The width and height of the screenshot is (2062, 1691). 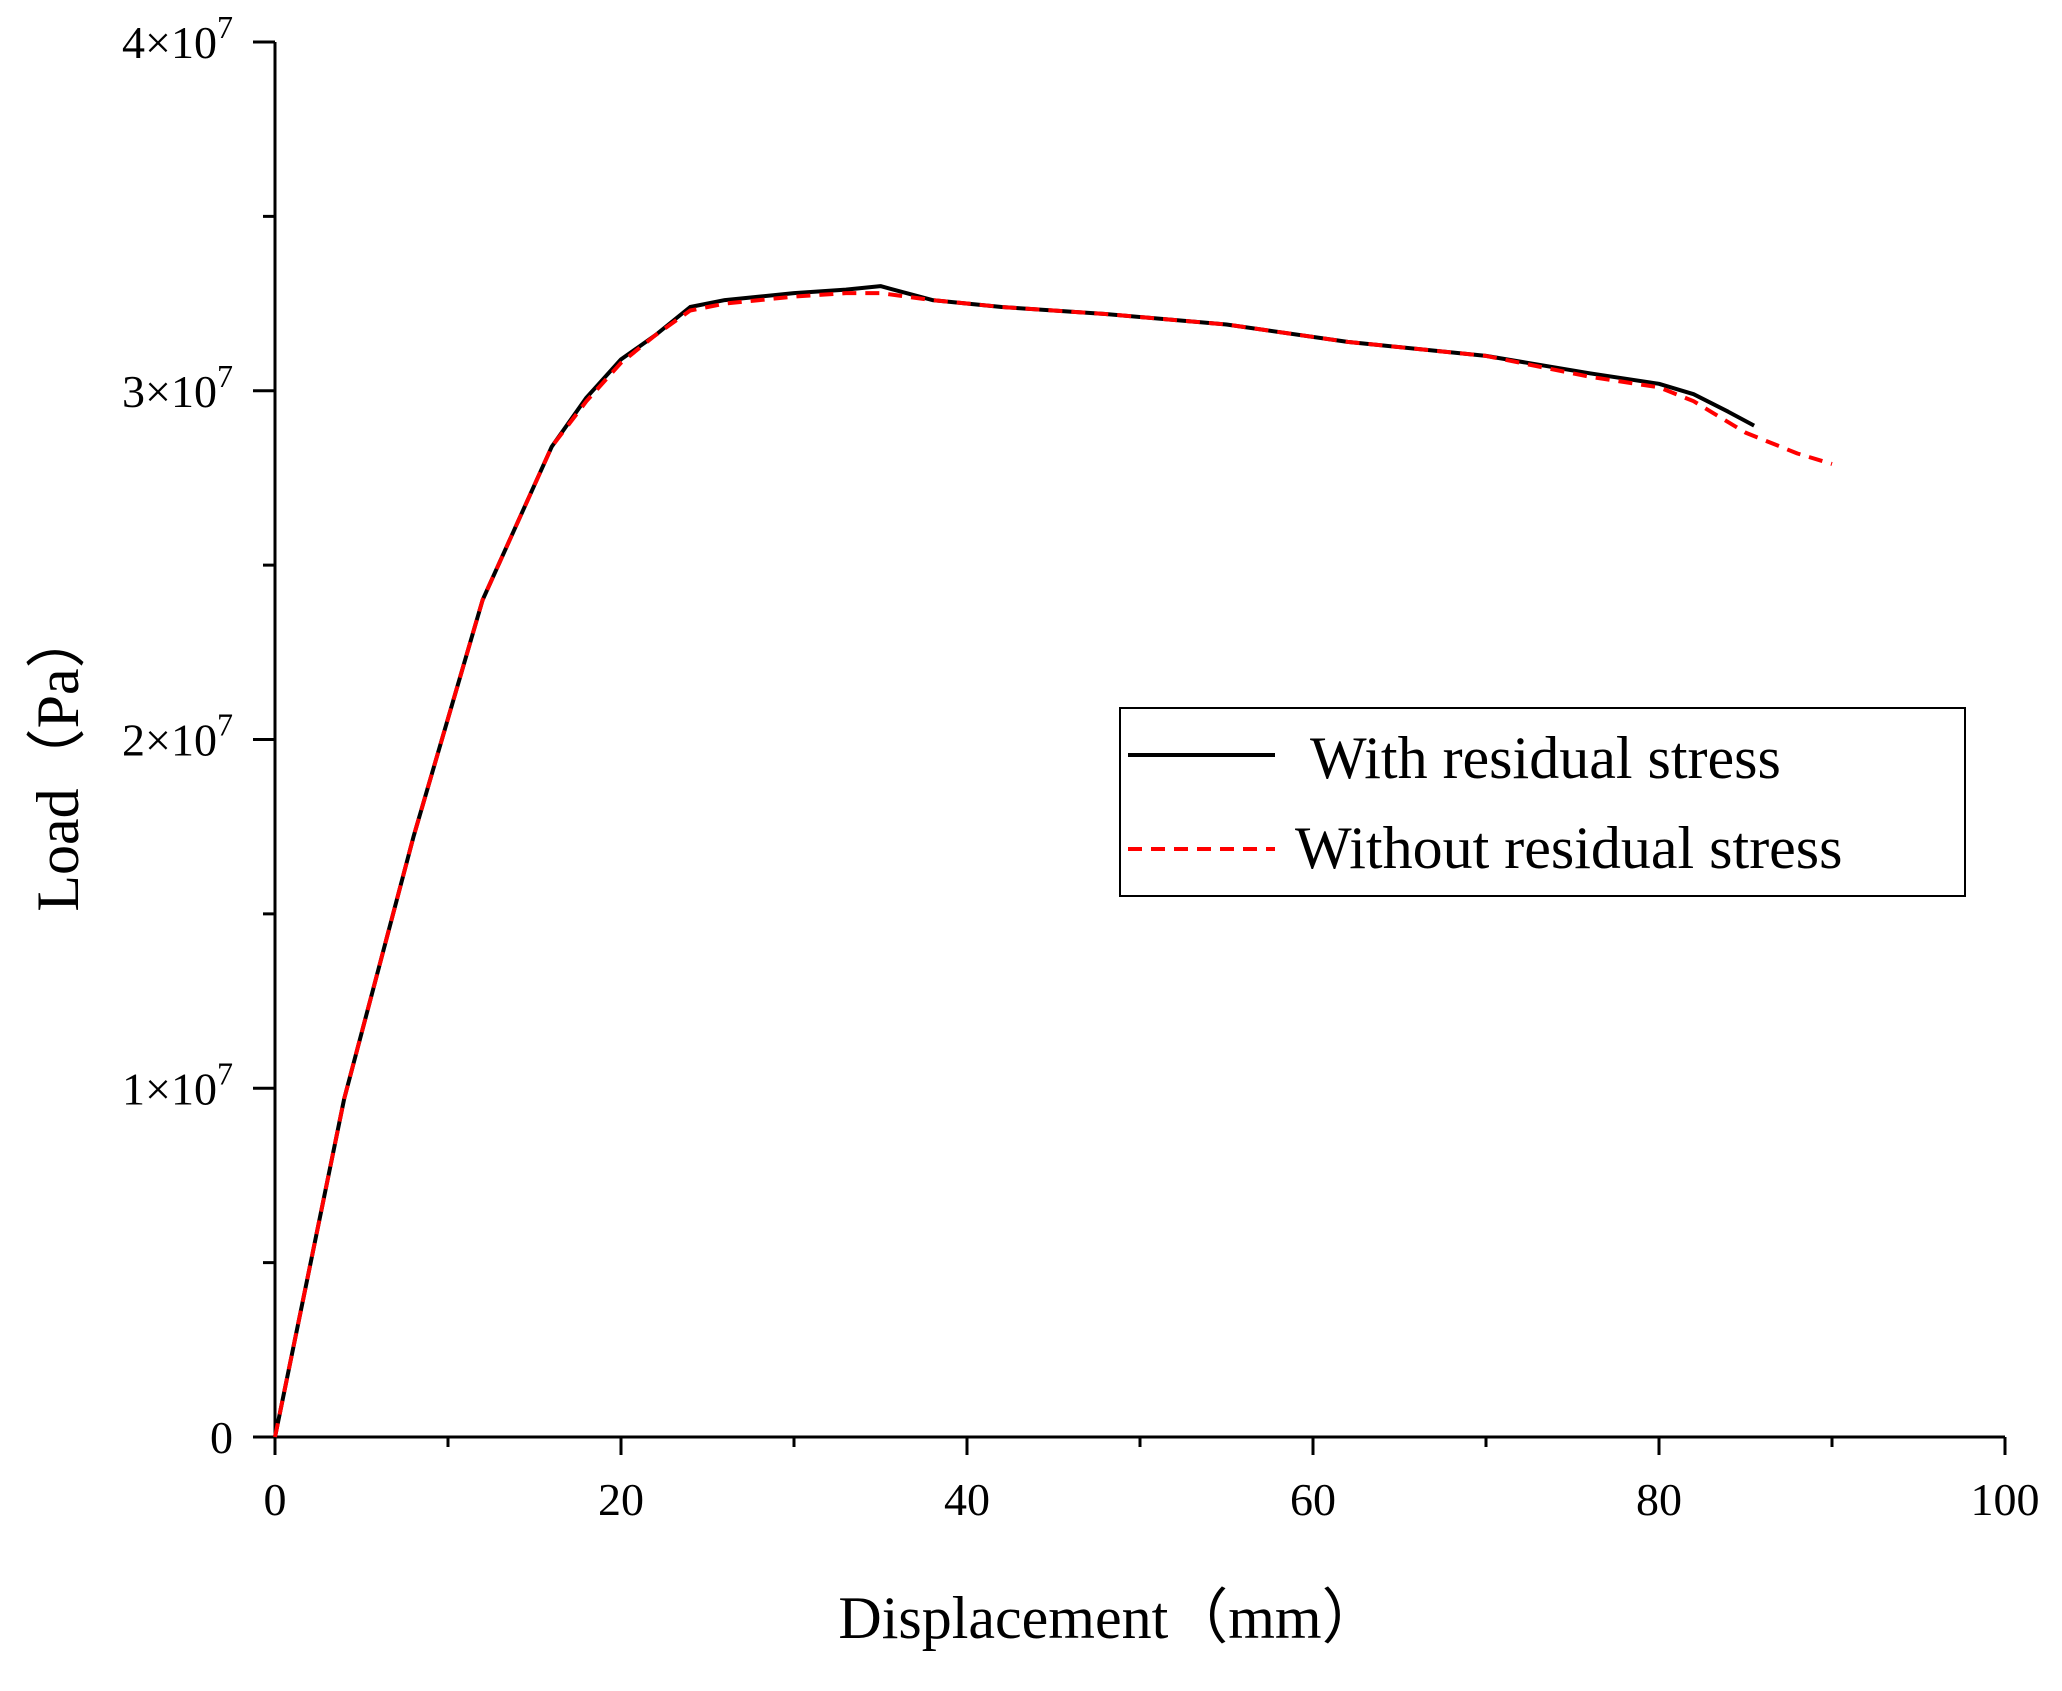 What do you see at coordinates (177, 1084) in the screenshot?
I see `y-tick-label: 1×10⁷` at bounding box center [177, 1084].